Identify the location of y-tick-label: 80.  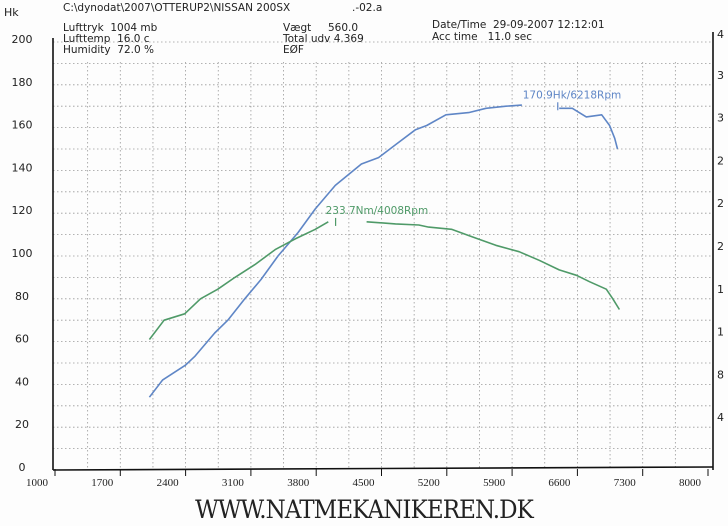
(22, 296).